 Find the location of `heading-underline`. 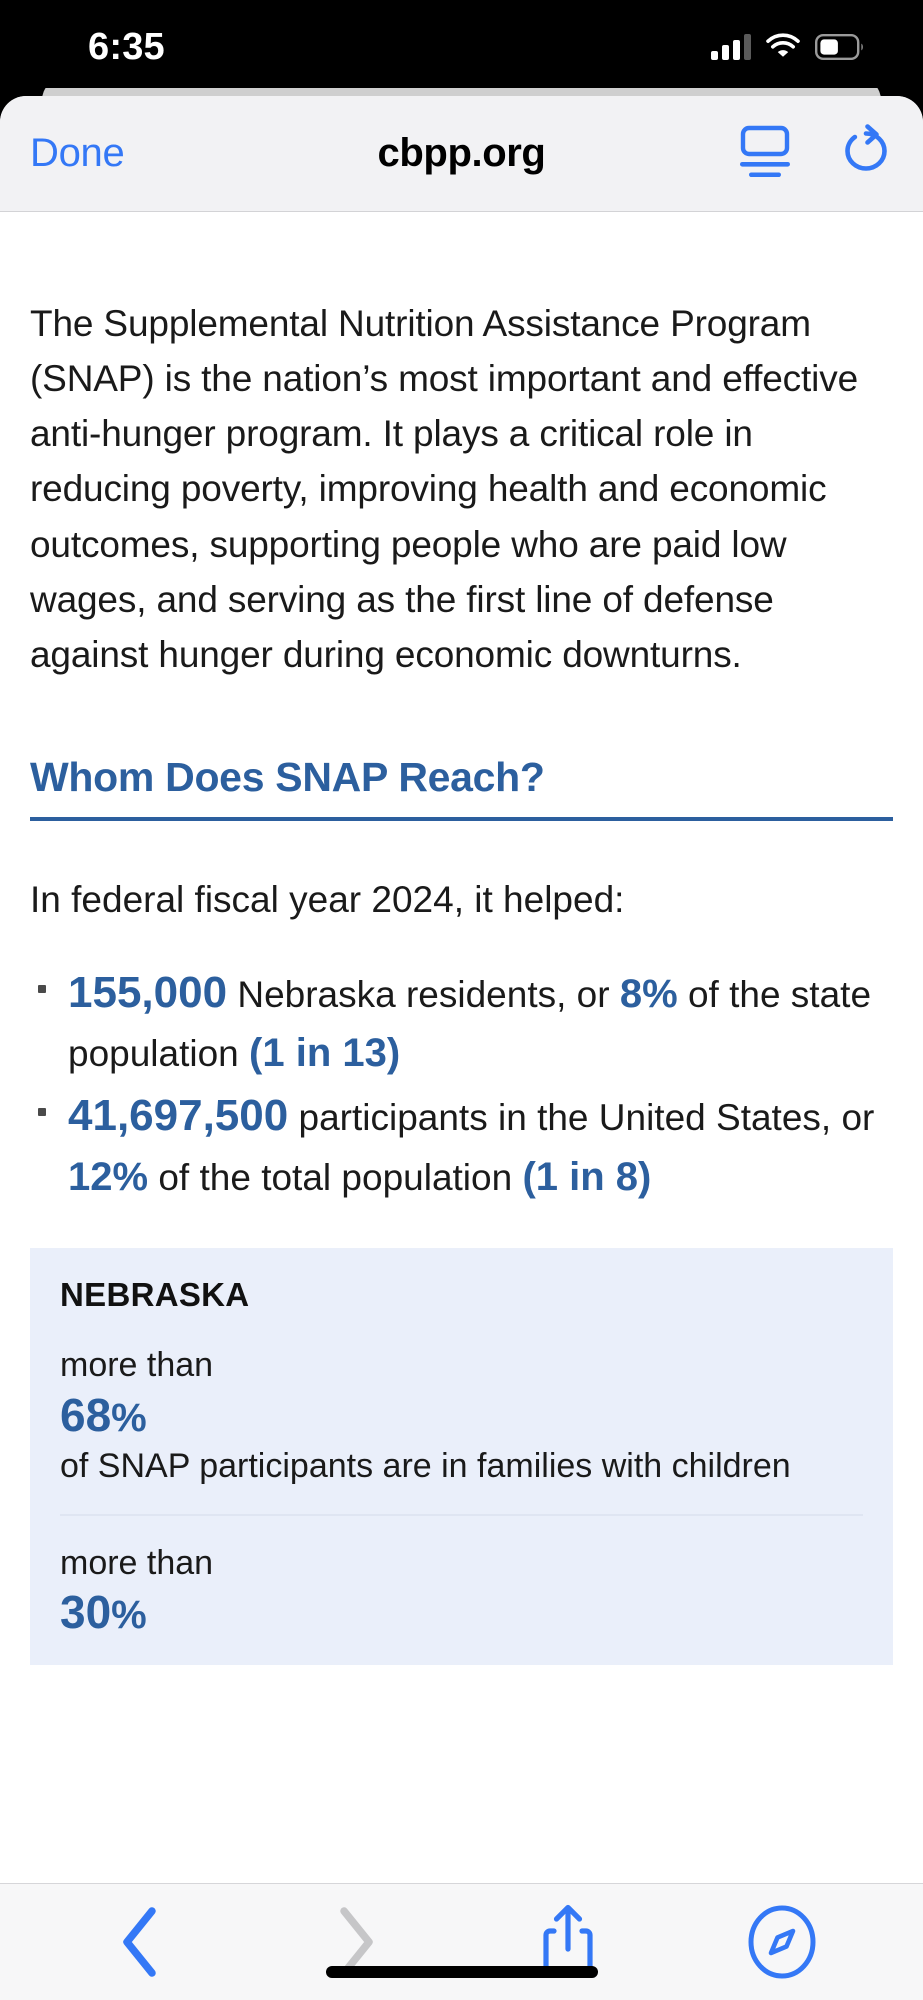

heading-underline is located at coordinates (461, 818).